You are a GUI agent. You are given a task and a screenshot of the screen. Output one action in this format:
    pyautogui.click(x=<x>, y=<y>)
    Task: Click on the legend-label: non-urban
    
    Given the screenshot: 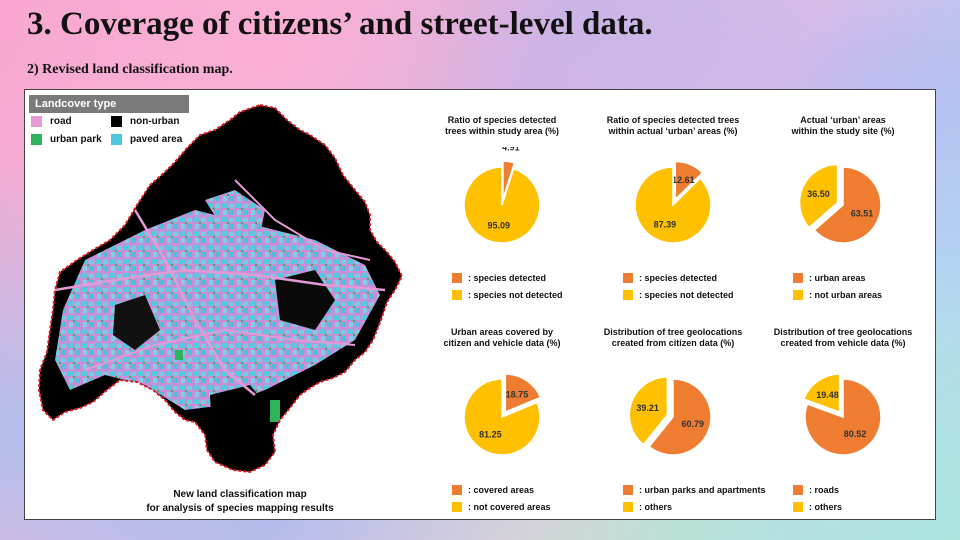 What is the action you would take?
    pyautogui.click(x=155, y=121)
    